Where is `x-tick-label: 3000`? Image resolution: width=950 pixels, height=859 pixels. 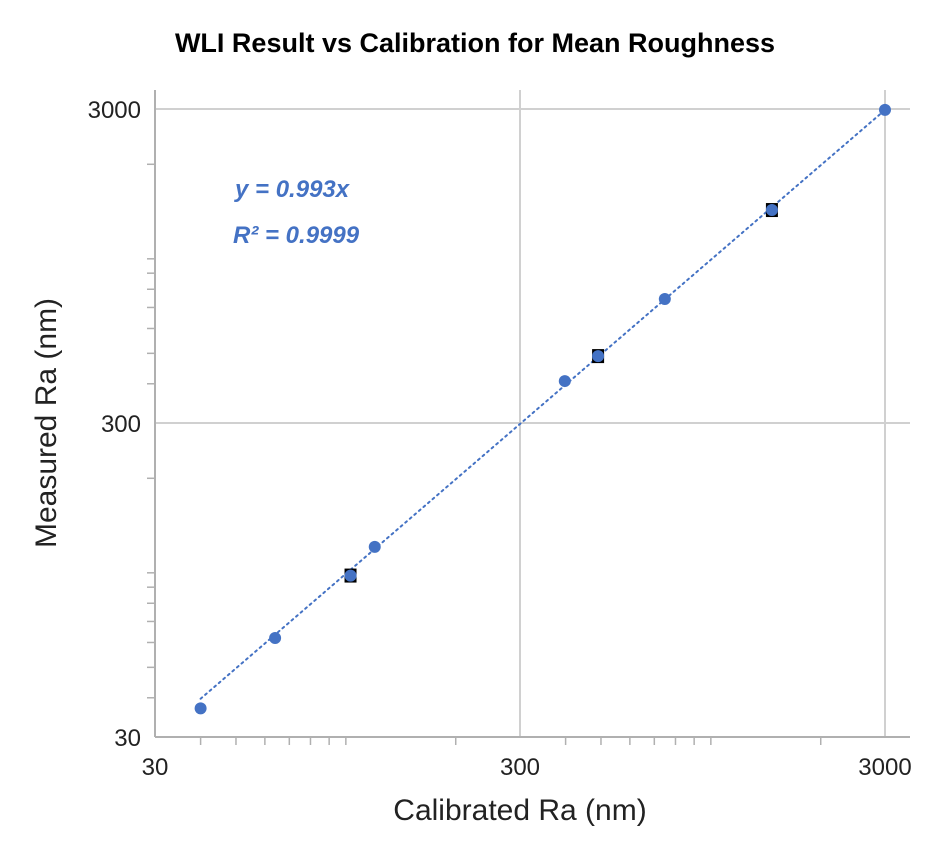
x-tick-label: 3000 is located at coordinates (884, 767).